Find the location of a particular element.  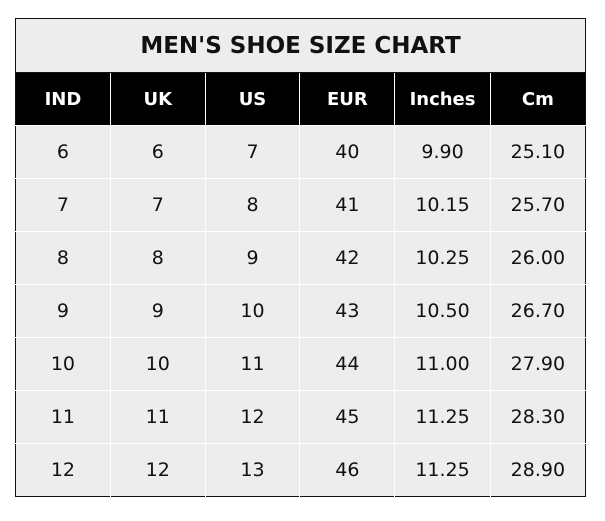

table-cell: 26.00 is located at coordinates (537, 258).